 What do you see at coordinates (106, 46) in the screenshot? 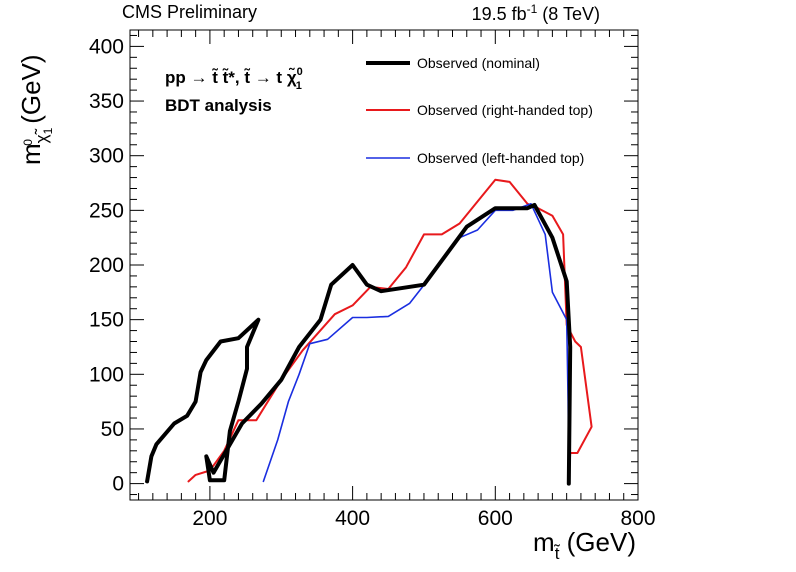
I see `y-tick-label: 400` at bounding box center [106, 46].